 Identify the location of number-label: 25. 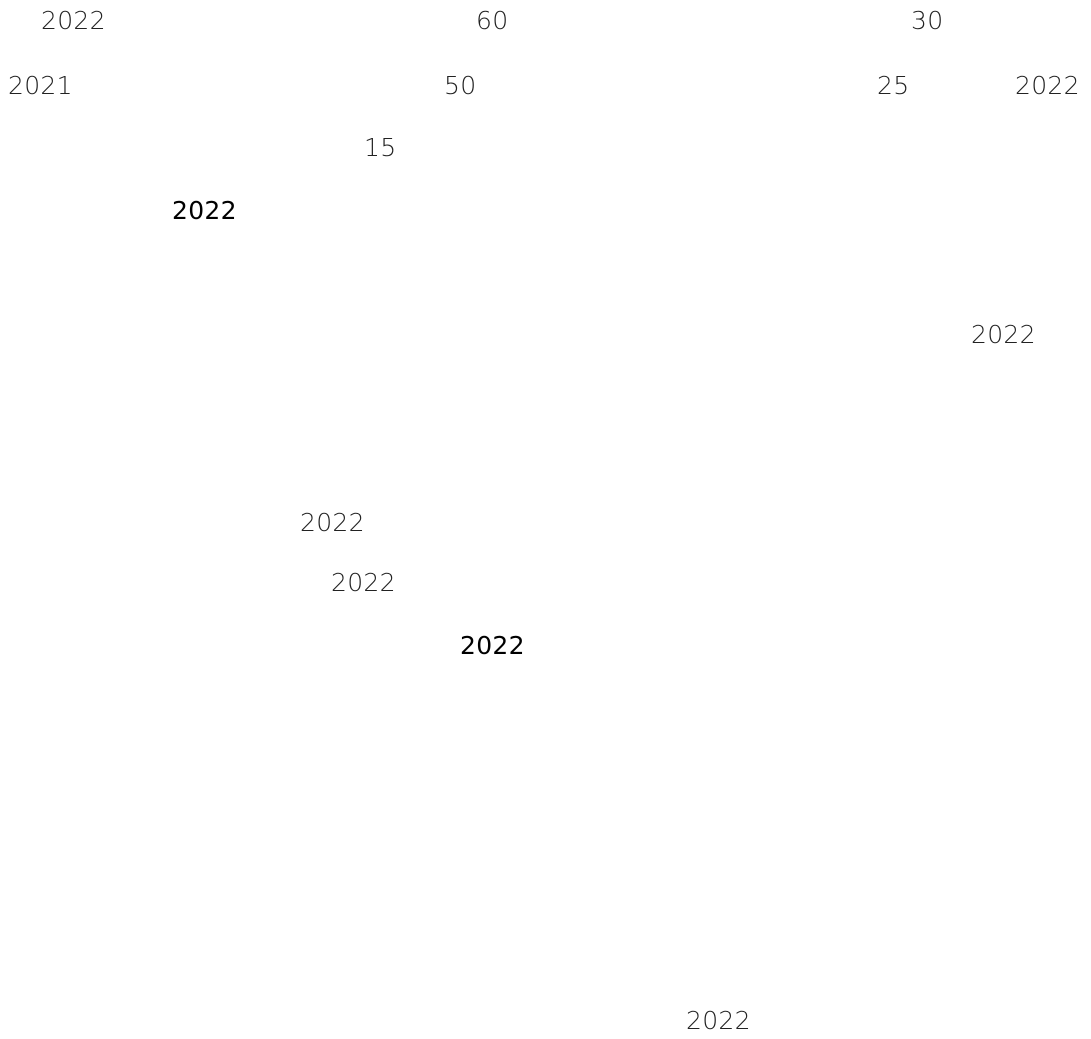
(893, 85).